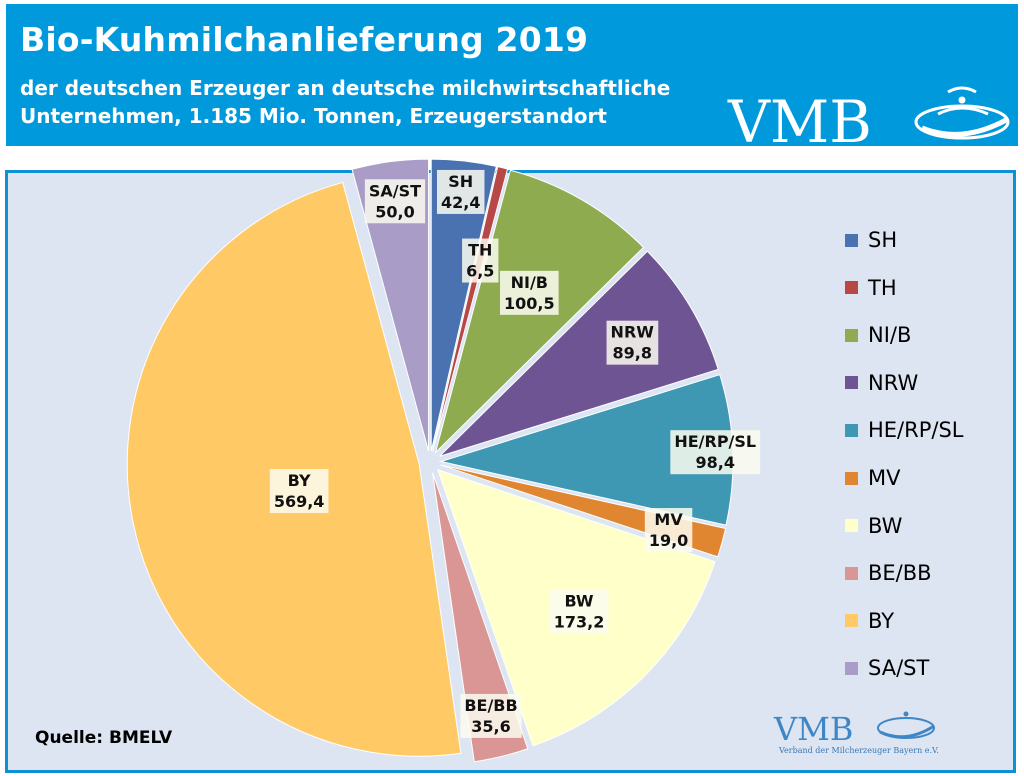  Describe the element at coordinates (579, 600) in the screenshot. I see `data-label-name: BW` at that location.